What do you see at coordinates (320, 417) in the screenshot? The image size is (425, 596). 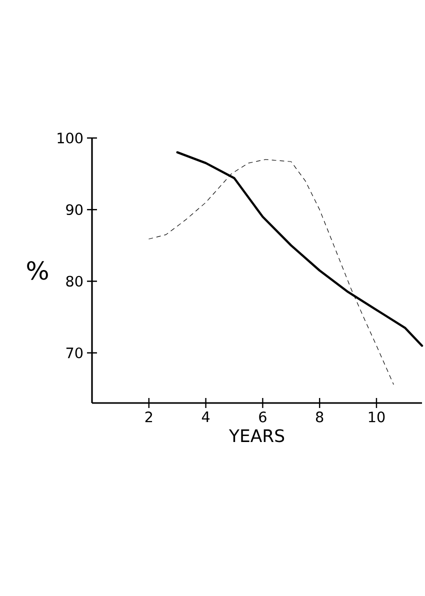 I see `x-tick-label: 8` at bounding box center [320, 417].